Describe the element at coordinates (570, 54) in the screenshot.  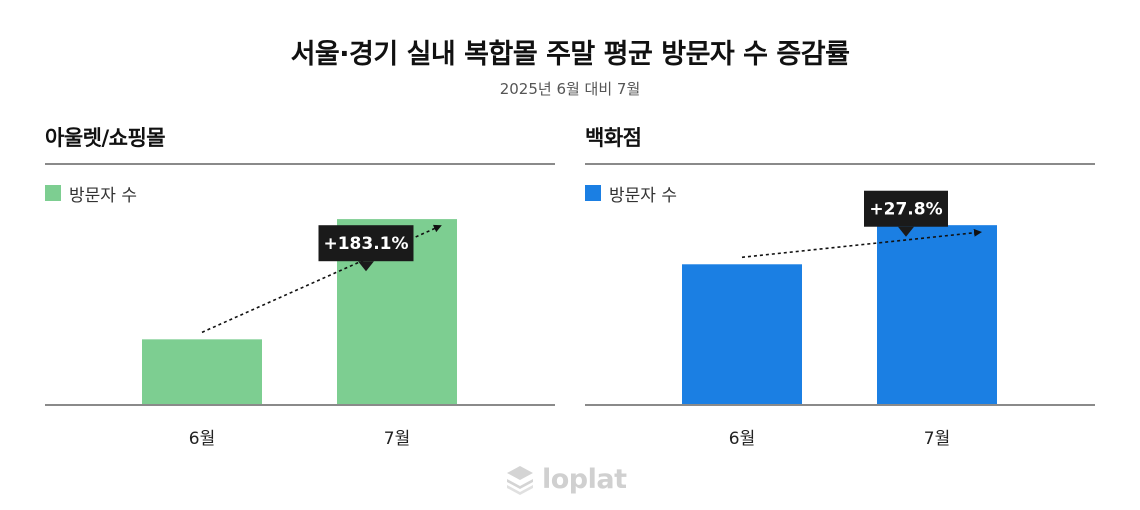
I see `chart-title: 서울·경기 실내 복합몰 주말 평균 방문자 수 증감률` at that location.